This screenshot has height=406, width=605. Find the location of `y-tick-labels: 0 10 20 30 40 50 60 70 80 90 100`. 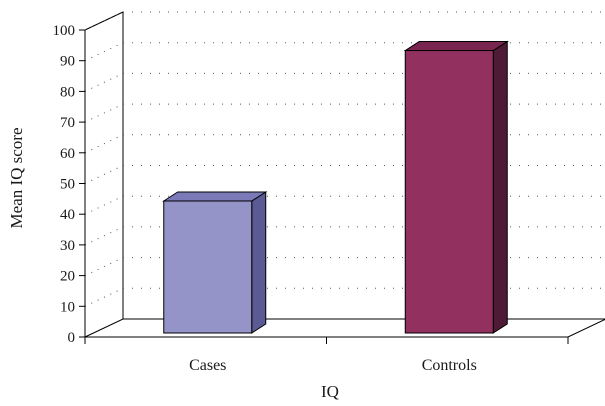

y-tick-labels: 0 10 20 30 40 50 60 70 80 90 100 is located at coordinates (64, 184).